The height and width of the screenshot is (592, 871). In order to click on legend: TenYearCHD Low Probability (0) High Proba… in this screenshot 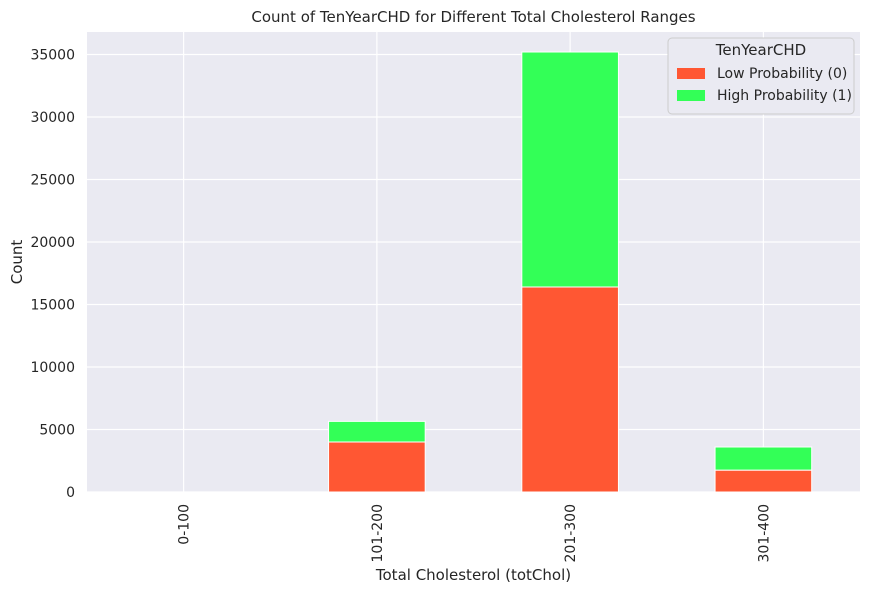, I will do `click(761, 76)`.